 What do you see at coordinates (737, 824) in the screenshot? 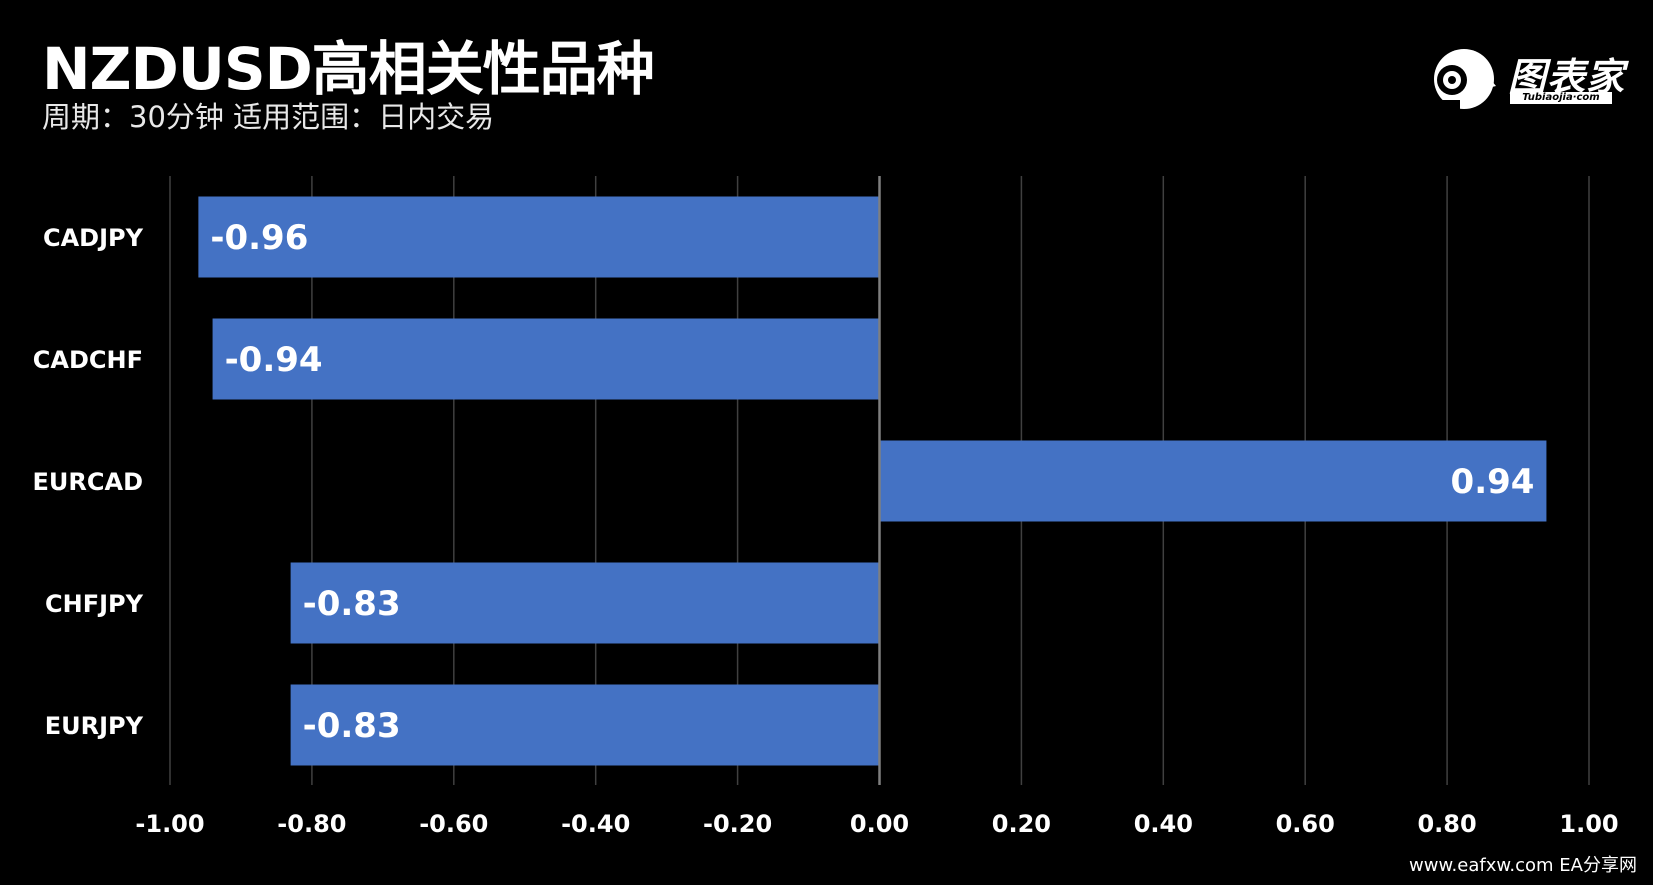
I see `x-tick-label: -0.20` at bounding box center [737, 824].